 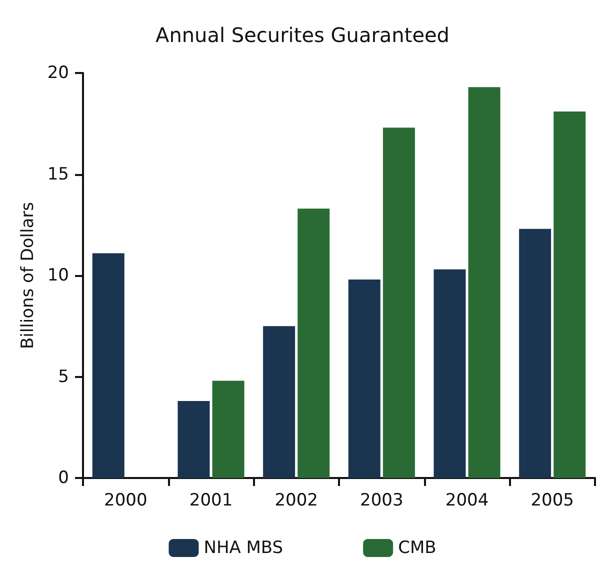 What do you see at coordinates (63, 376) in the screenshot?
I see `y-tick-label: 5` at bounding box center [63, 376].